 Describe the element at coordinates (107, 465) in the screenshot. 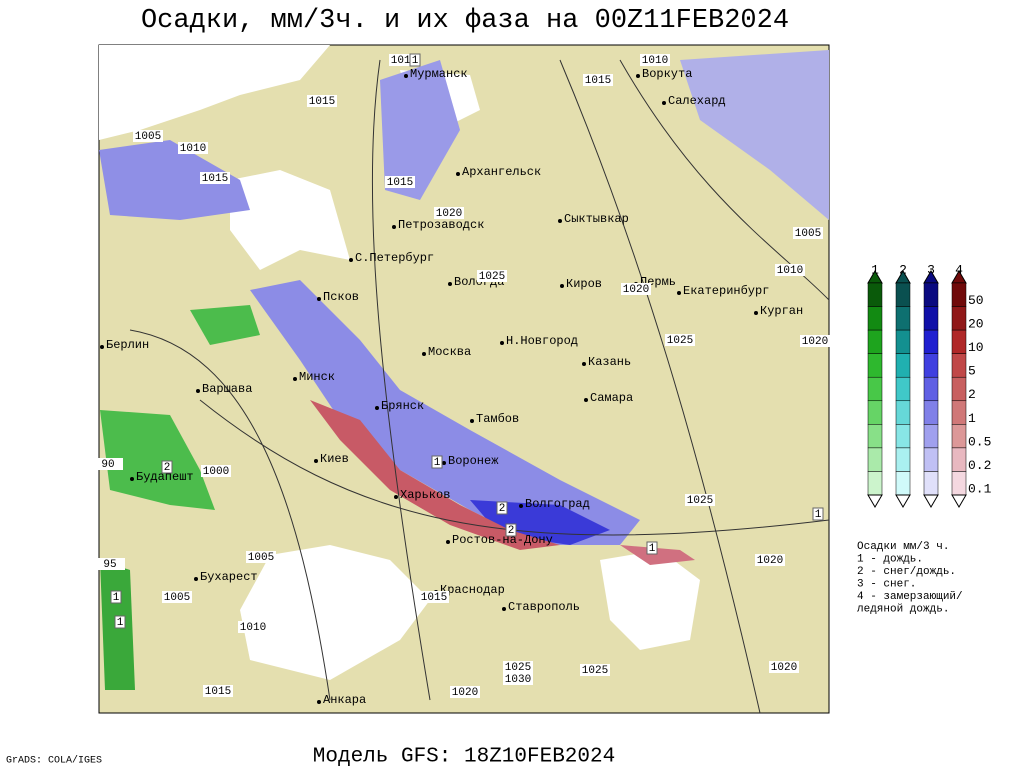

I see `isobar-label: 90` at that location.